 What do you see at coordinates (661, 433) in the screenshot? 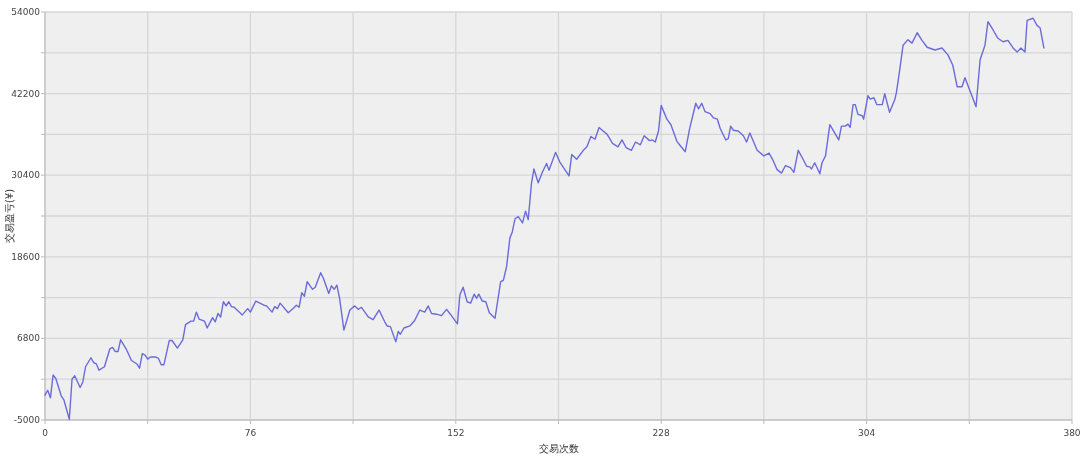
I see `x-tick-label: 228` at bounding box center [661, 433].